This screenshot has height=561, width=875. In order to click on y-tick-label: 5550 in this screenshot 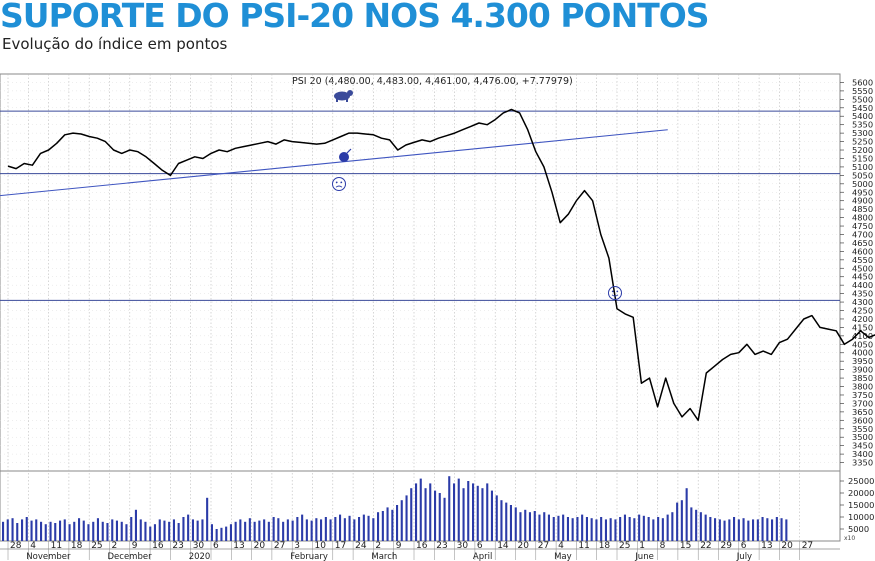, I will do `click(862, 91)`.